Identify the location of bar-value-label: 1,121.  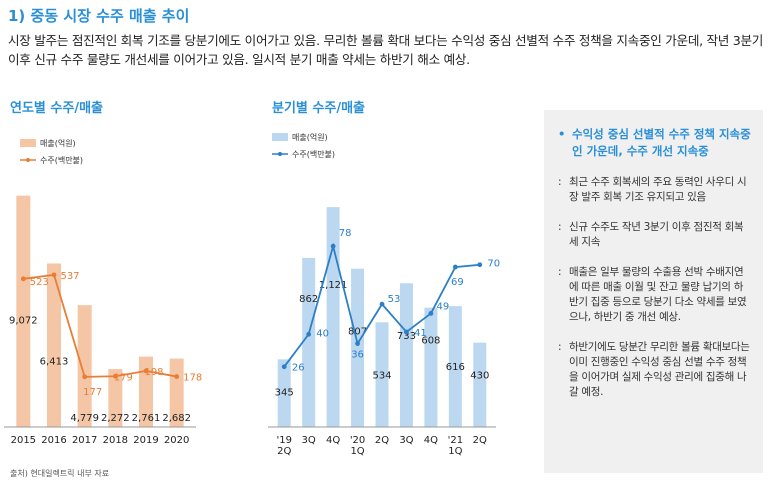
(333, 285).